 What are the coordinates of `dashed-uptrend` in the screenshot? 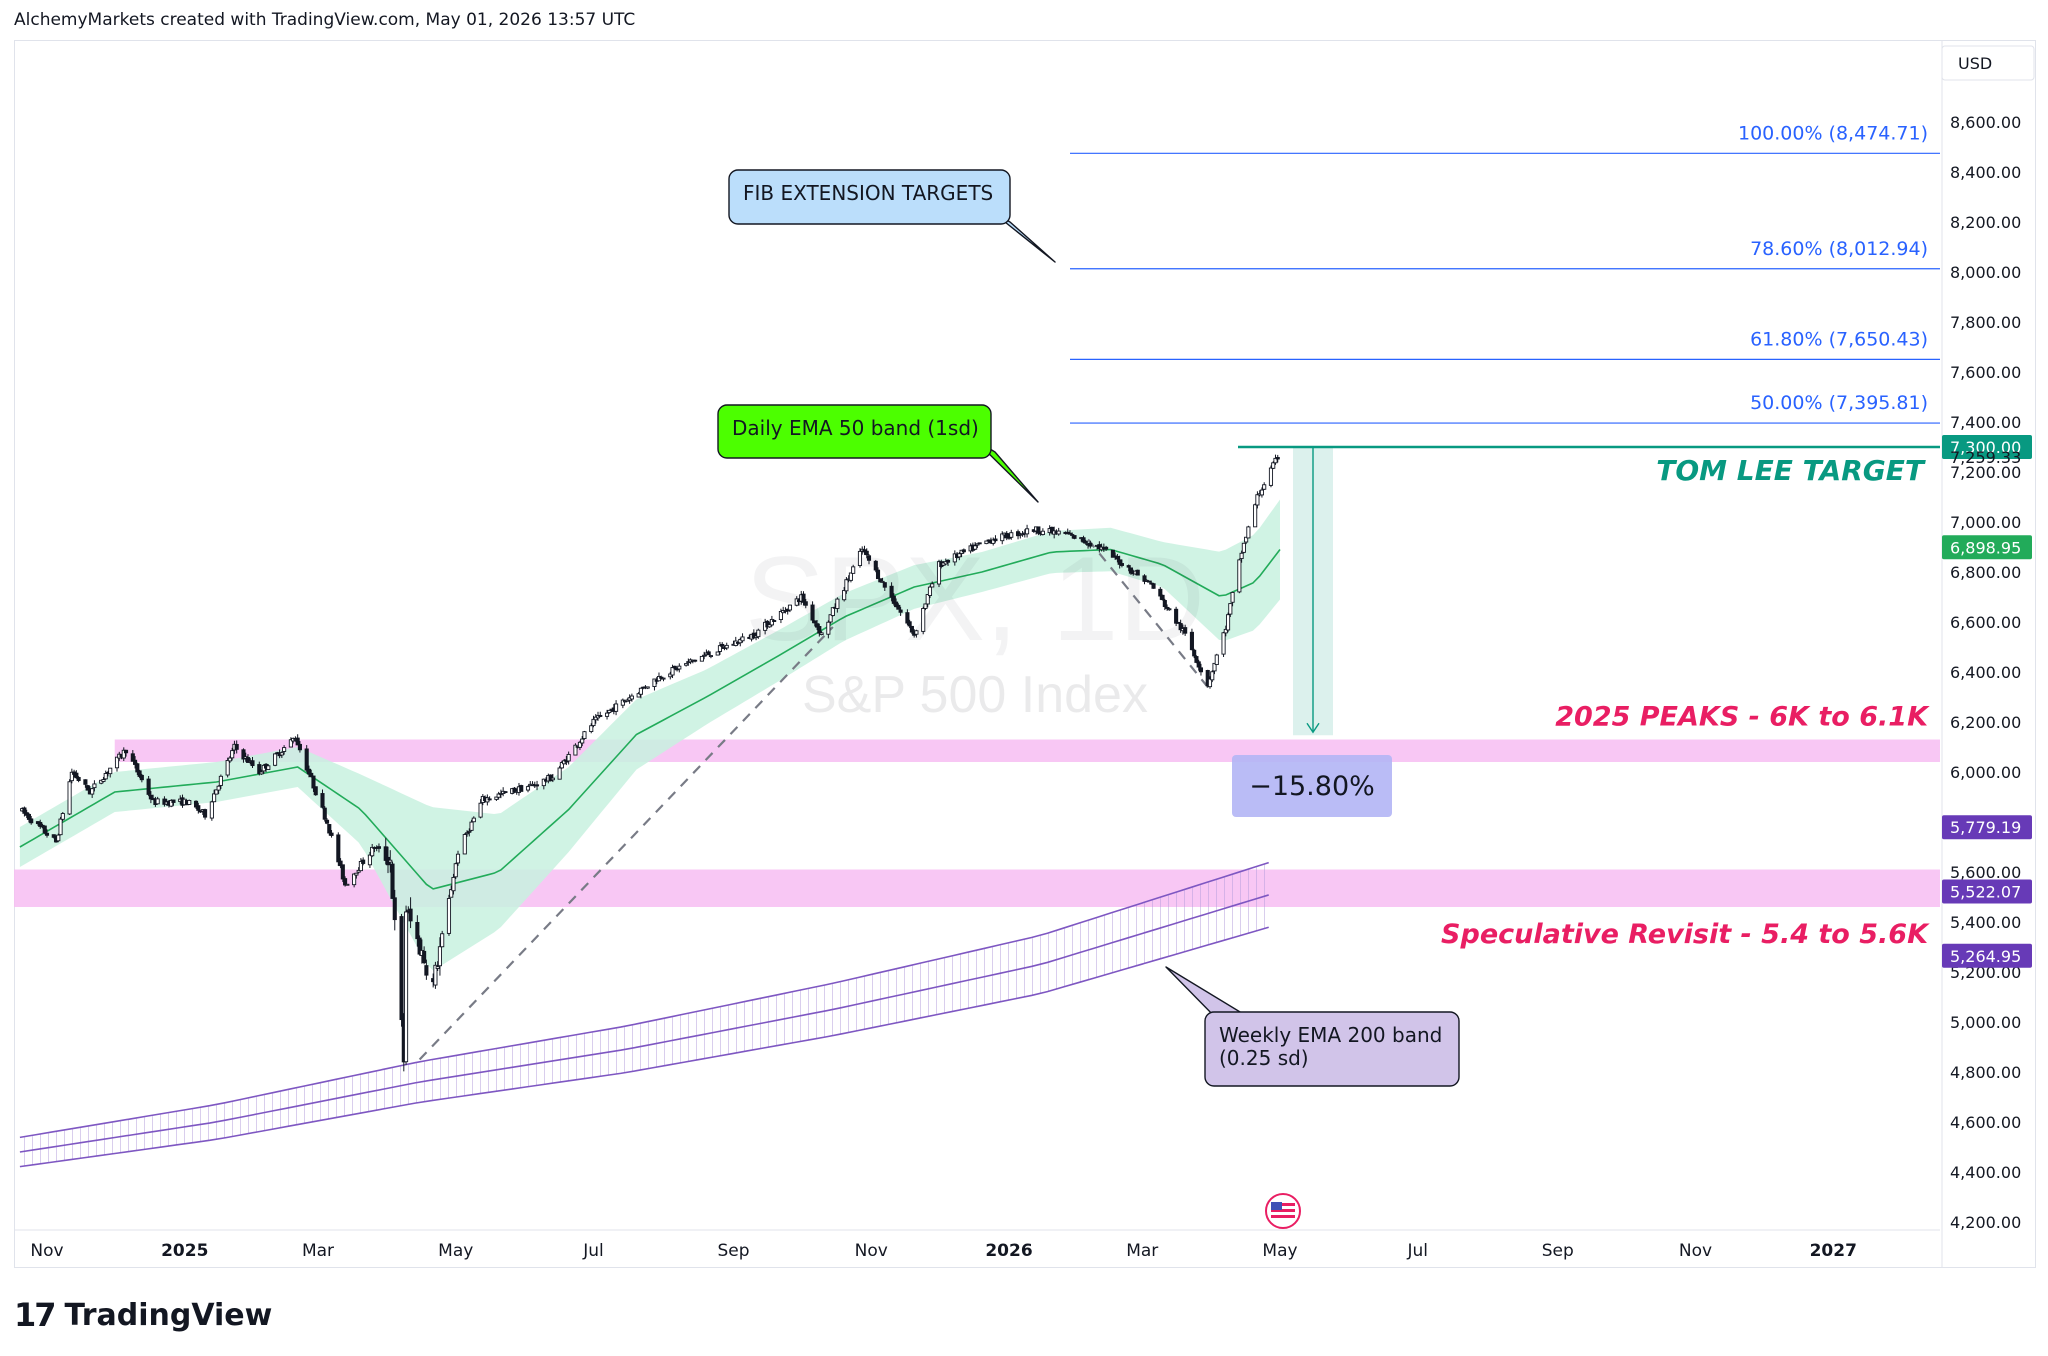 It's located at (626, 843).